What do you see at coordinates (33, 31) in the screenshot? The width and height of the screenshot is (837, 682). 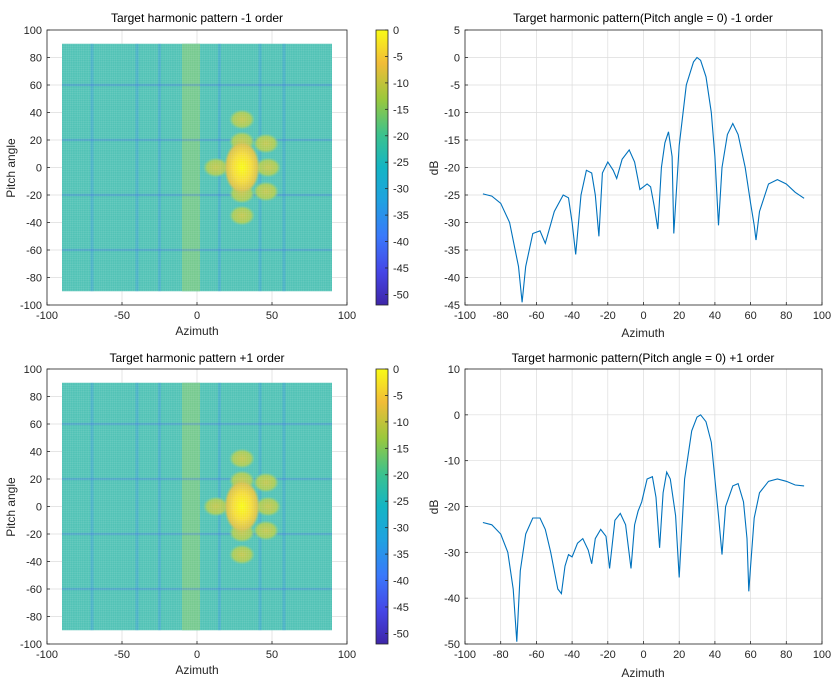 I see `heatmap-minus1-ytick-label: 100` at bounding box center [33, 31].